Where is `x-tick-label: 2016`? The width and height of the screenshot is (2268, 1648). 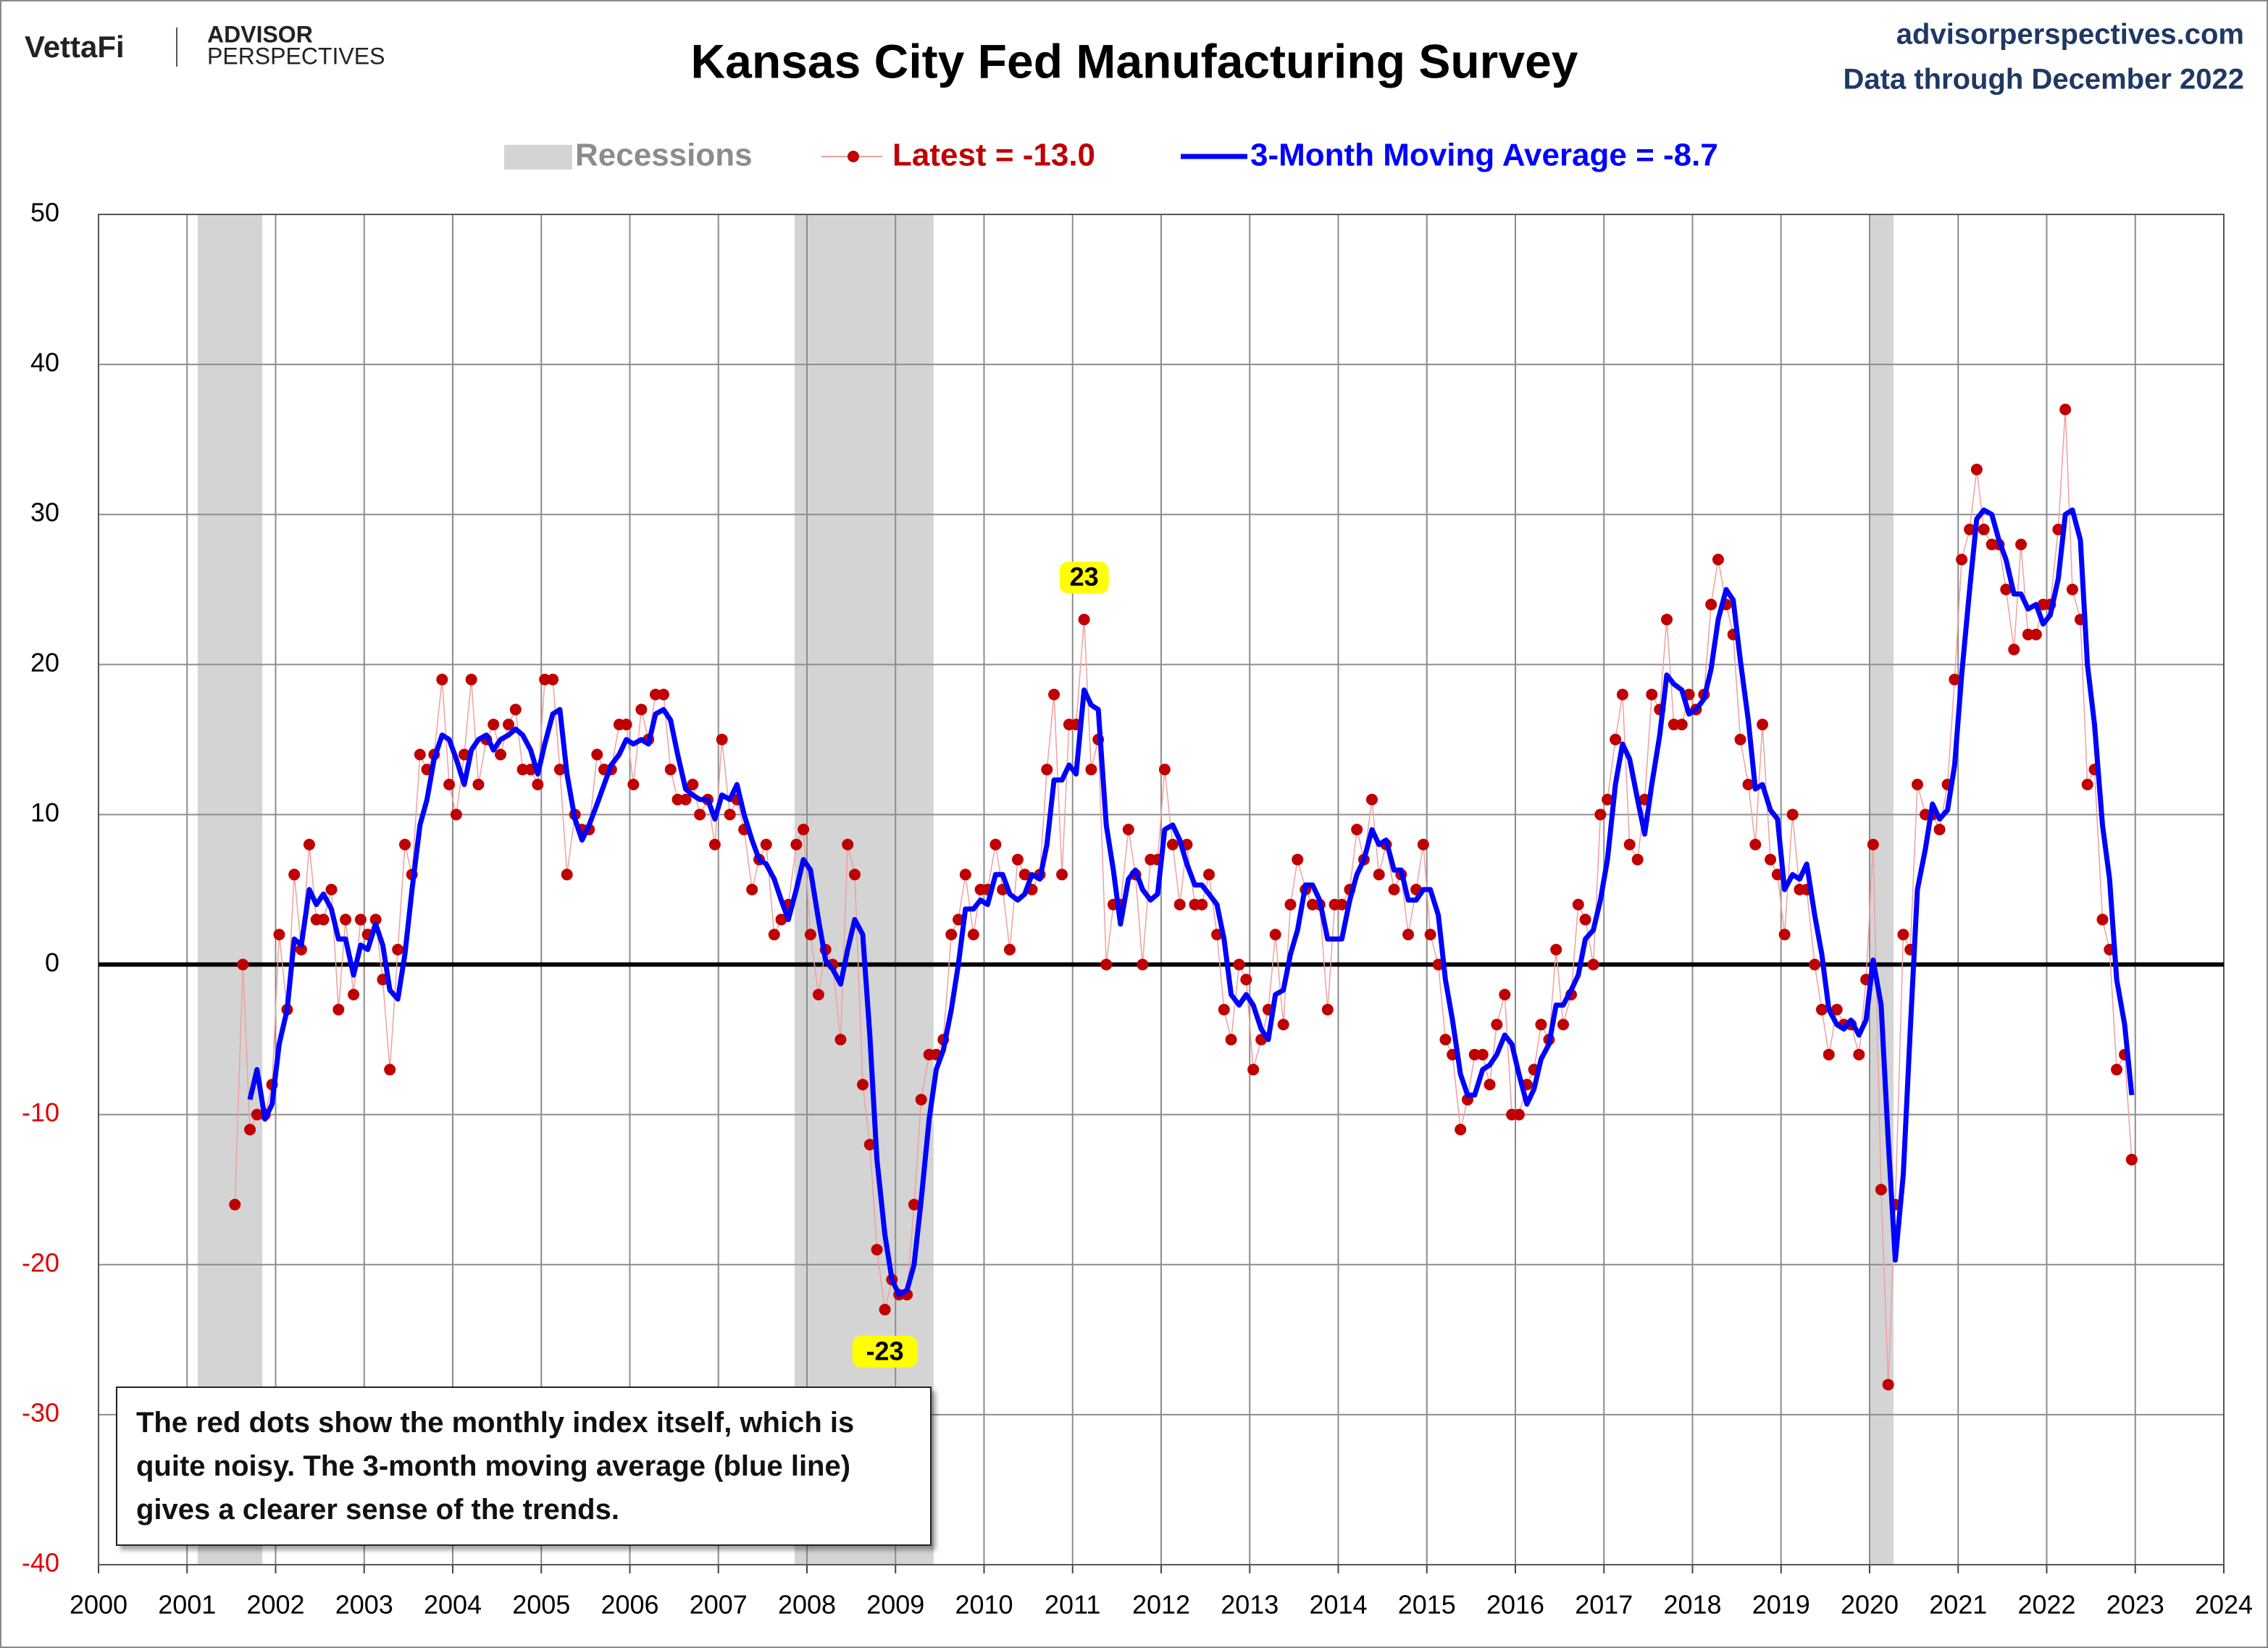 x-tick-label: 2016 is located at coordinates (1515, 1605).